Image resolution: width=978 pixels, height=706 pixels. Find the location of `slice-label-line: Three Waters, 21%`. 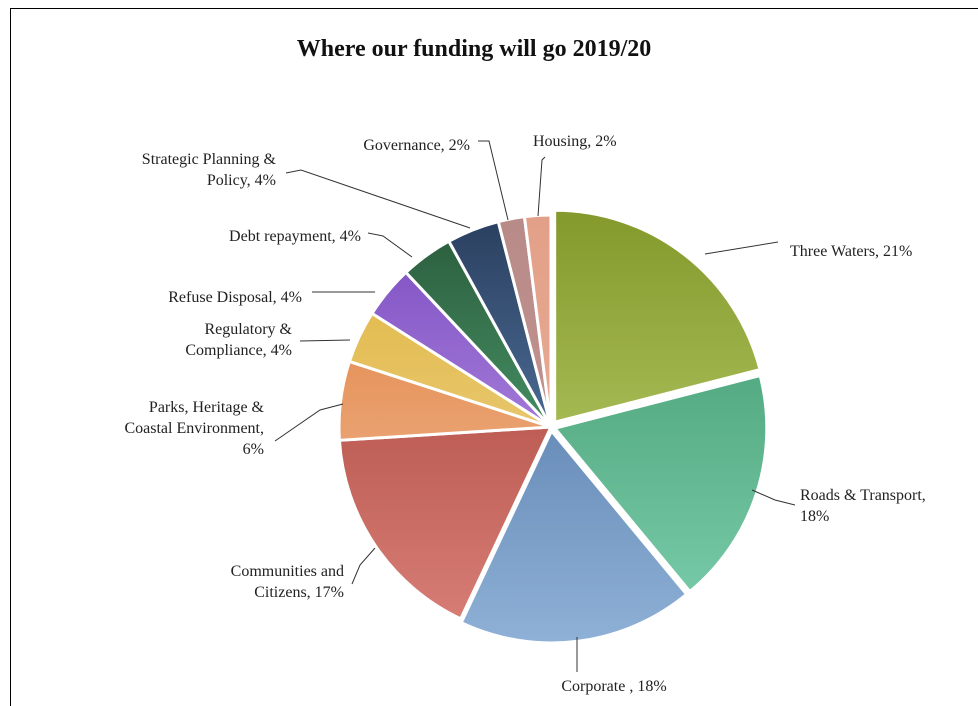

slice-label-line: Three Waters, 21% is located at coordinates (851, 251).